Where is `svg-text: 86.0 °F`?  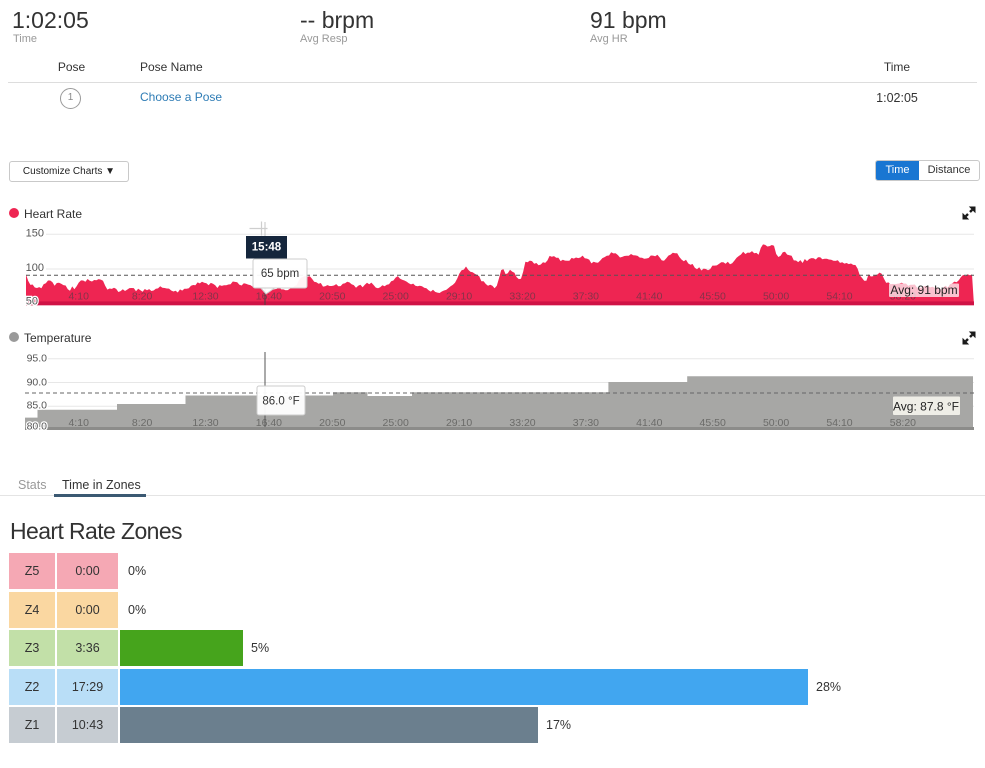 svg-text: 86.0 °F is located at coordinates (280, 402).